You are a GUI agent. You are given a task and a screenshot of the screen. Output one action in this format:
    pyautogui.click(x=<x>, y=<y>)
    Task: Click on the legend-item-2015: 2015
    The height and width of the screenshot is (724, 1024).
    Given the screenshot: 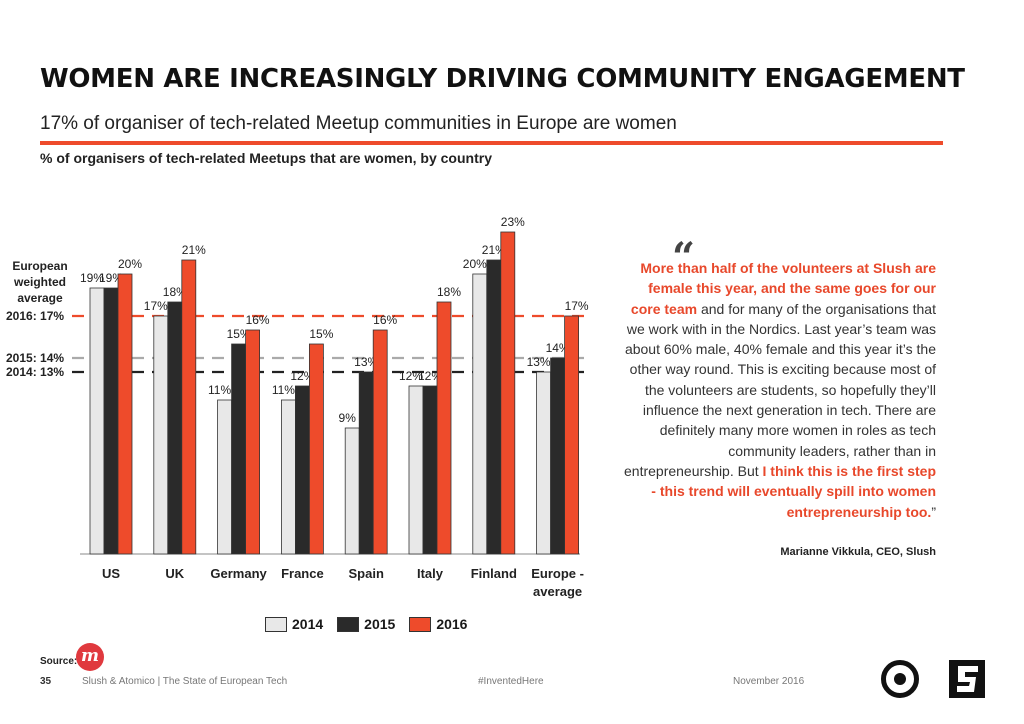 What is the action you would take?
    pyautogui.click(x=366, y=624)
    